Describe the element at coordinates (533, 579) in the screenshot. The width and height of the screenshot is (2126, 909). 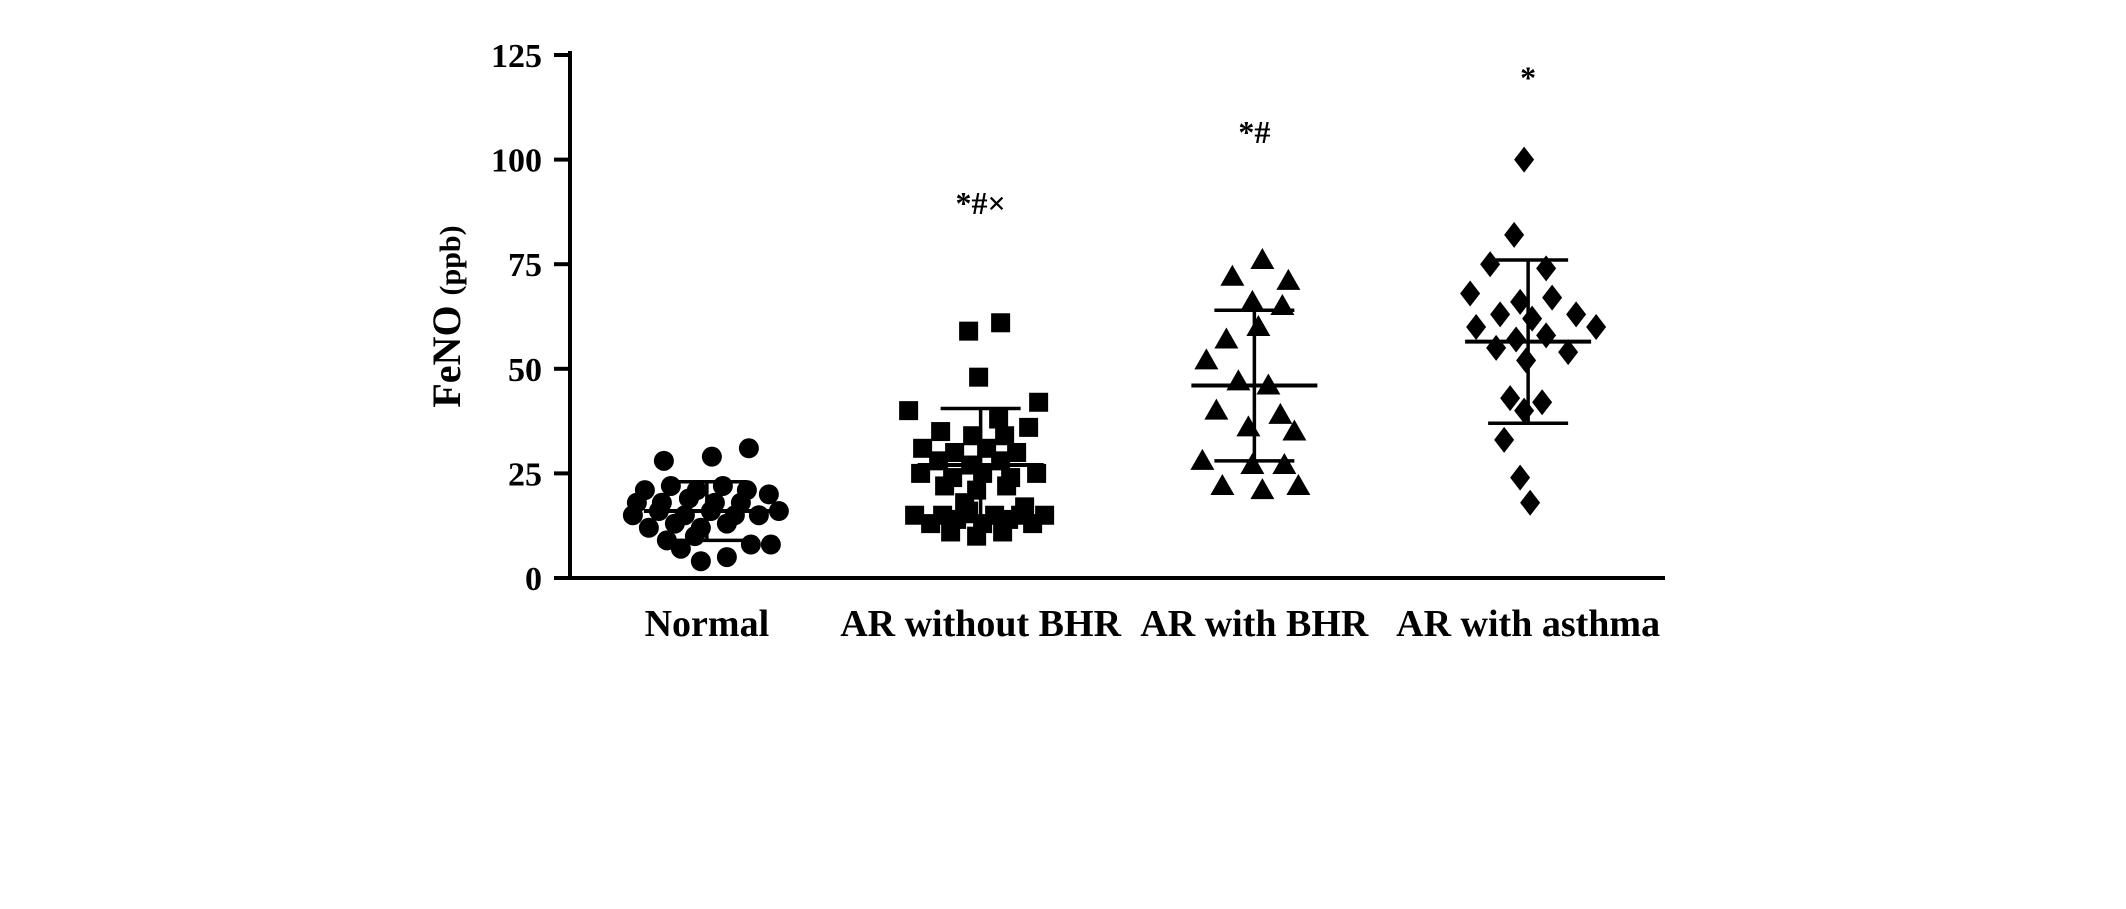
I see `y-tick-label: 0` at that location.